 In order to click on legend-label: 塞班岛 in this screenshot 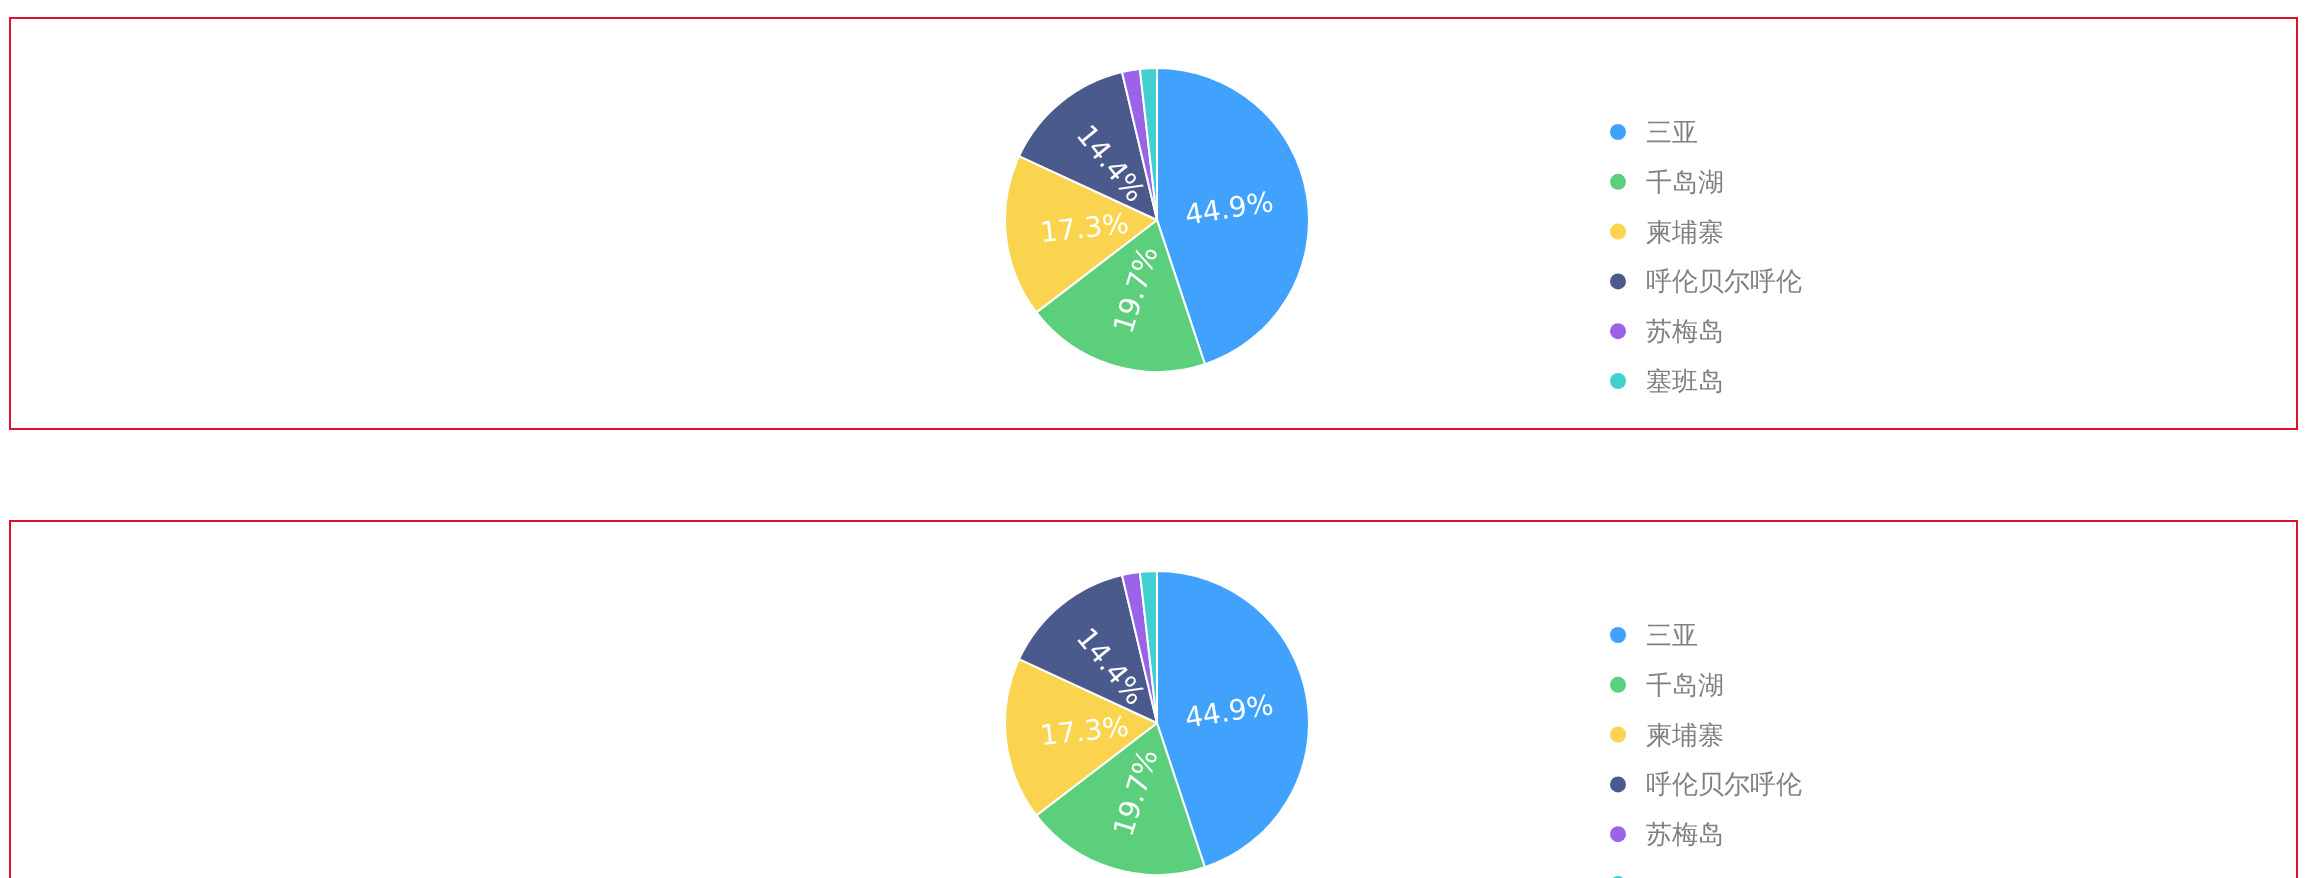, I will do `click(1685, 381)`.